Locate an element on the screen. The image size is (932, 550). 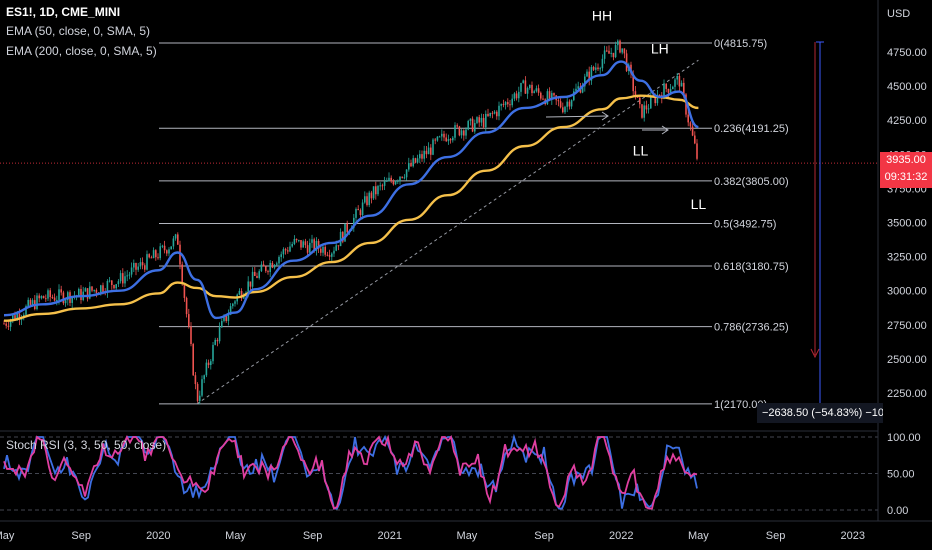
arrow-head is located at coordinates (665, 130).